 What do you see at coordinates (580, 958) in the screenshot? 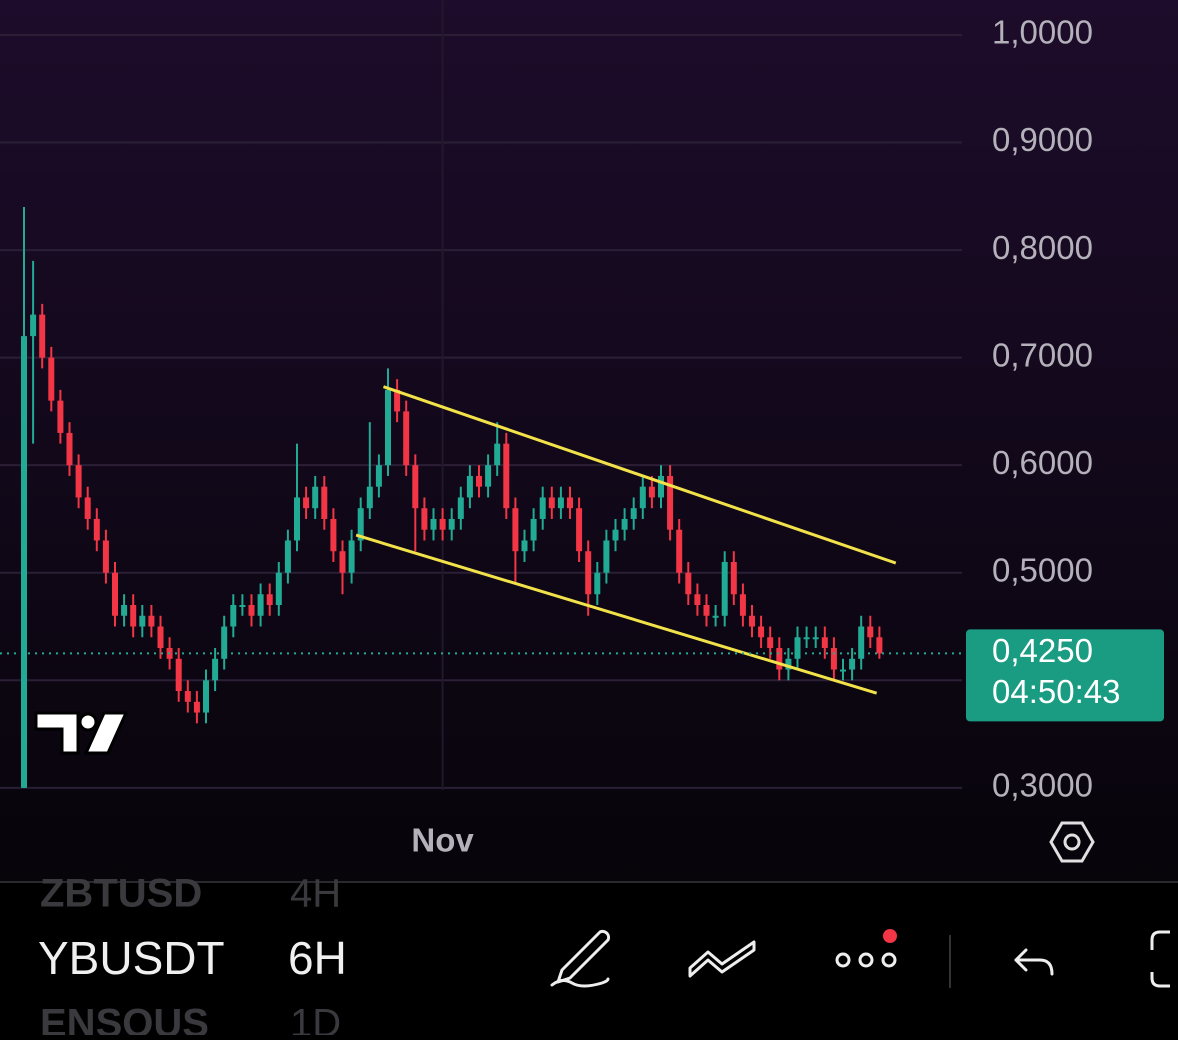
I see `draw-icon` at bounding box center [580, 958].